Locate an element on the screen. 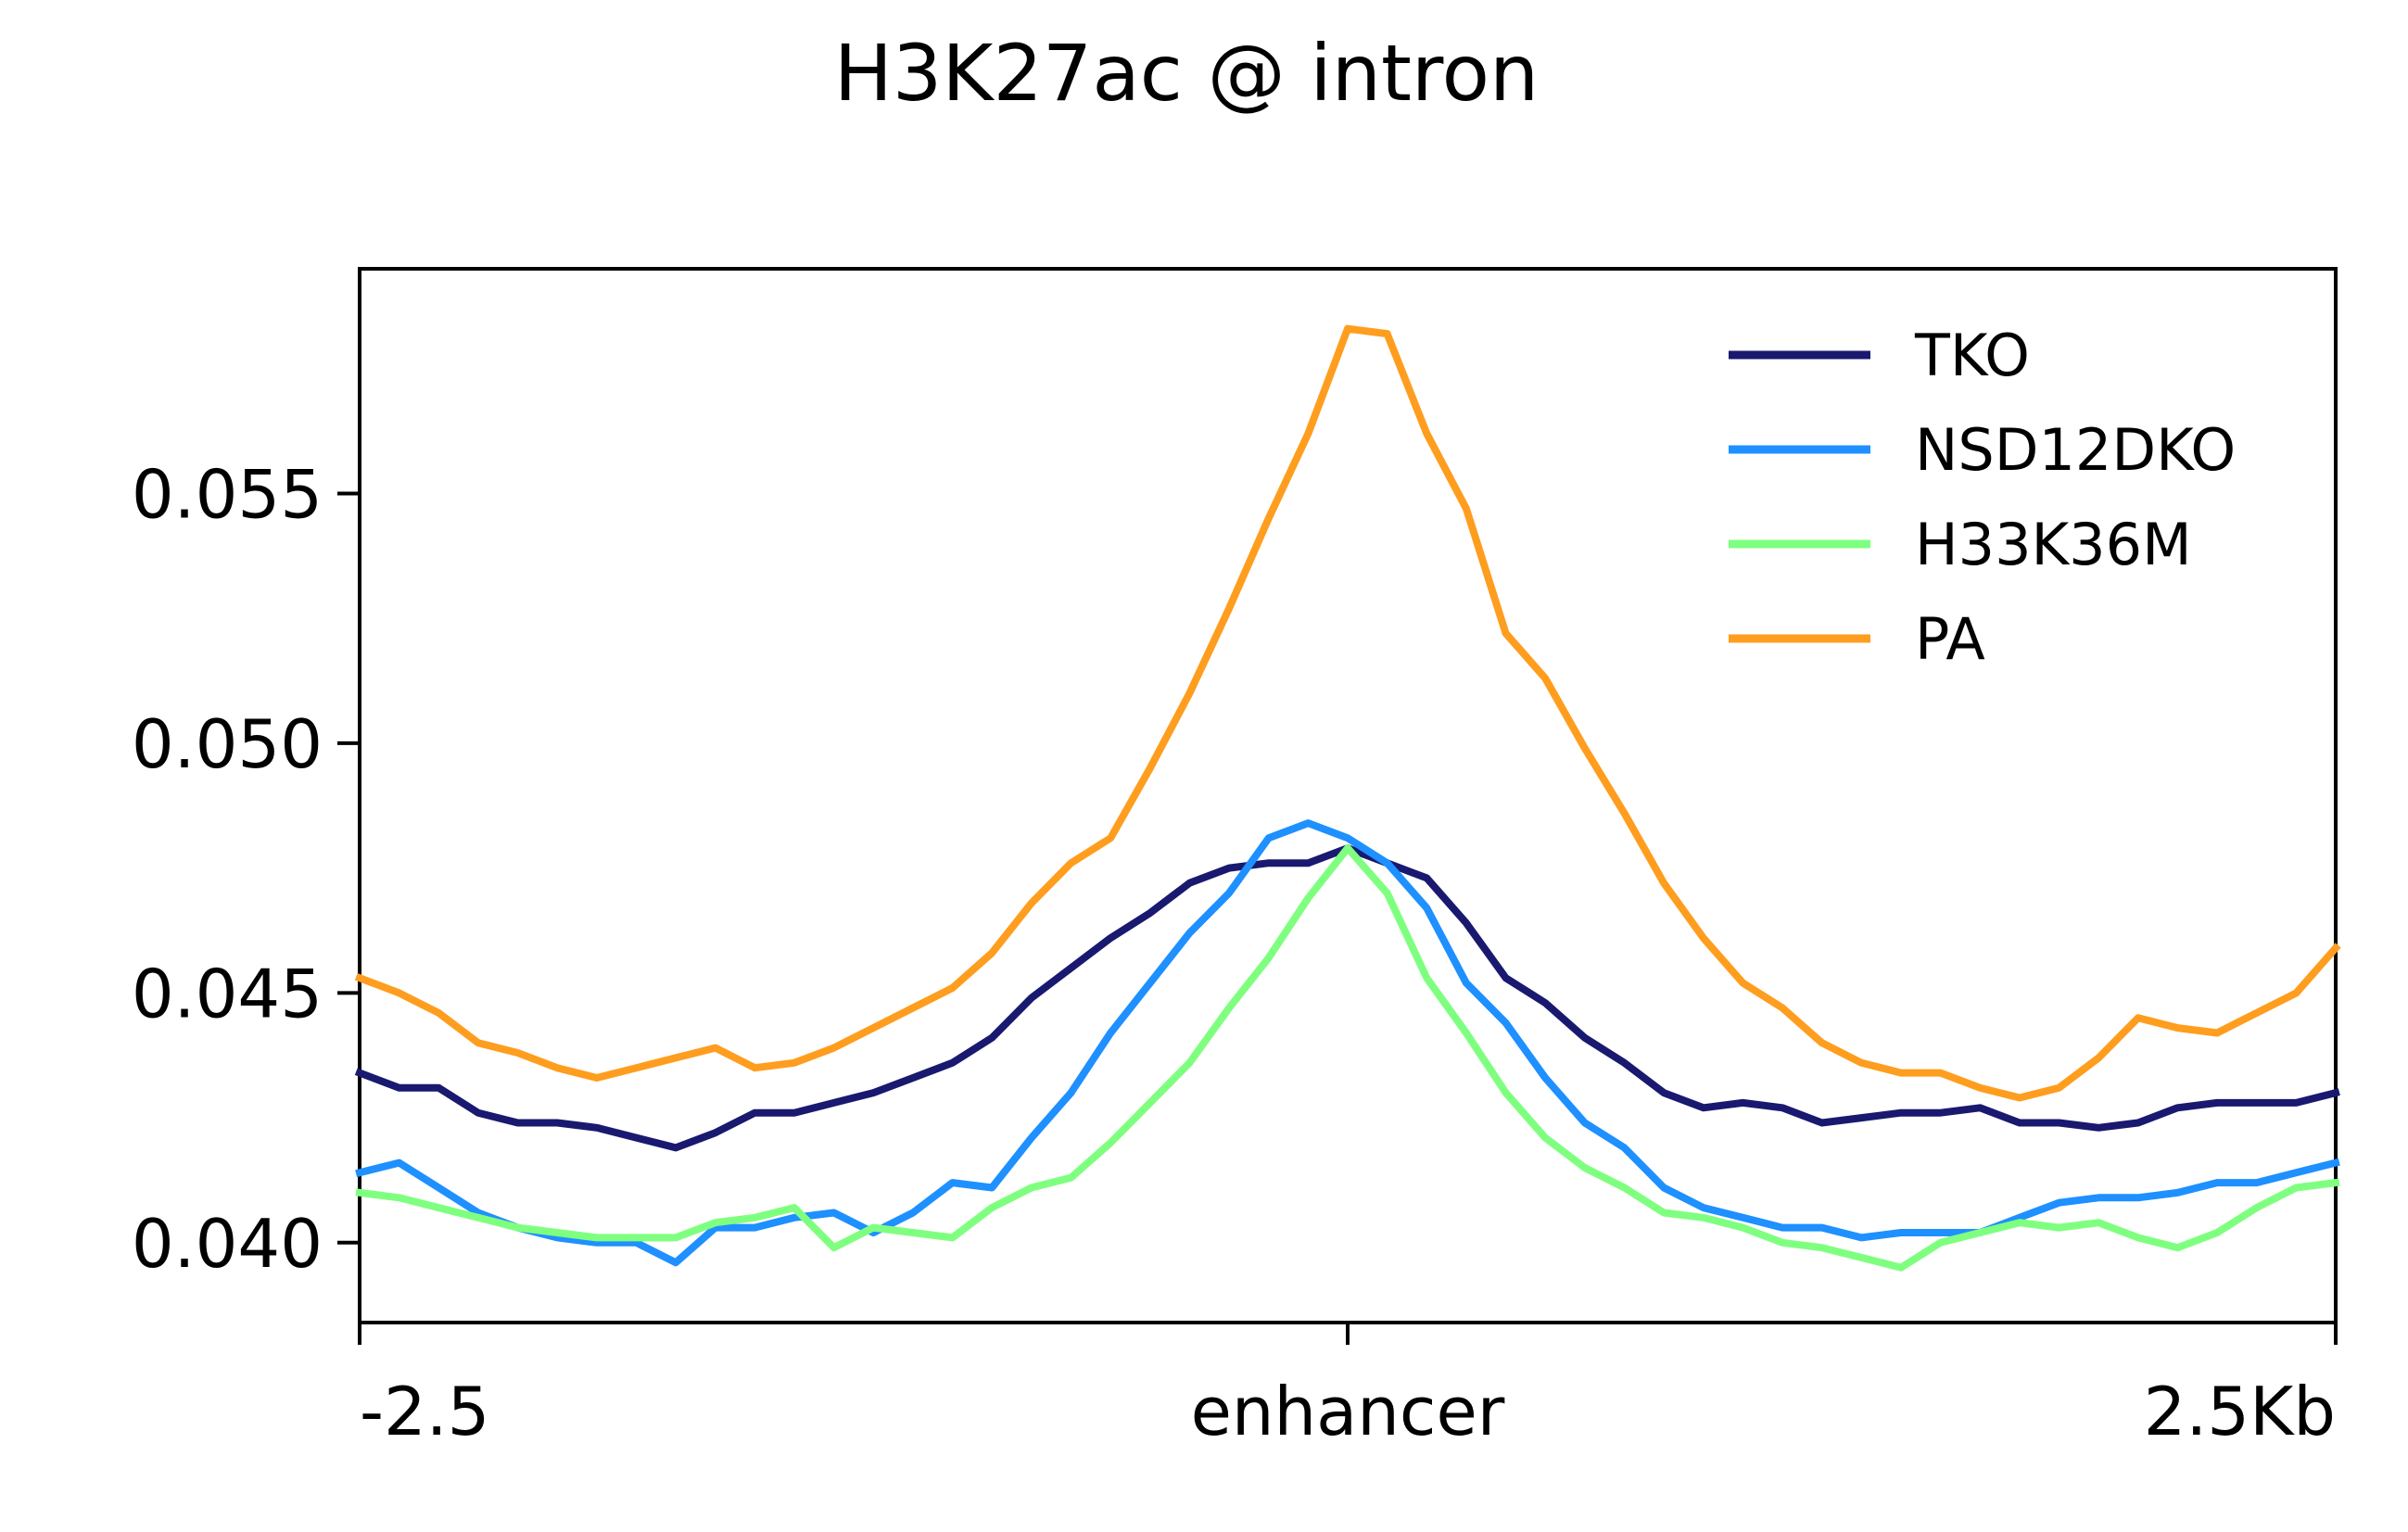  y-tick-label: 0.050 is located at coordinates (227, 744).